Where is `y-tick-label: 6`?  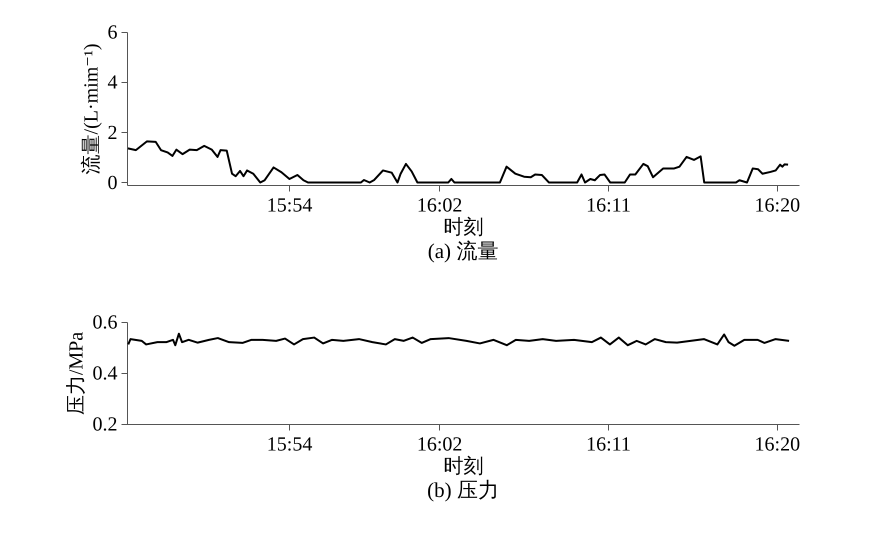 y-tick-label: 6 is located at coordinates (113, 33).